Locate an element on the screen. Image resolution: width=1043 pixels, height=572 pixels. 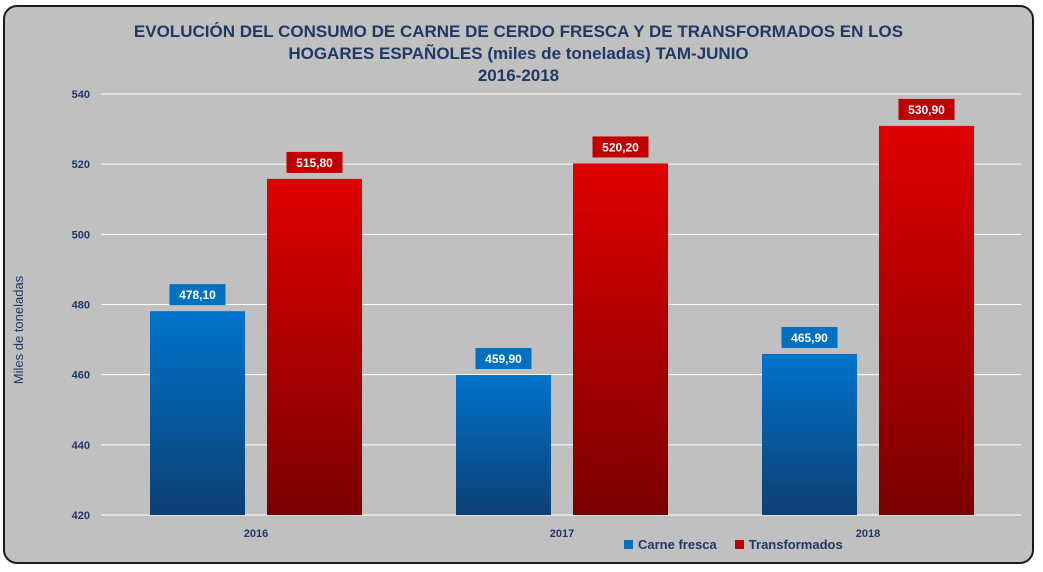
bar-carne-fresca-2017 is located at coordinates (503, 445).